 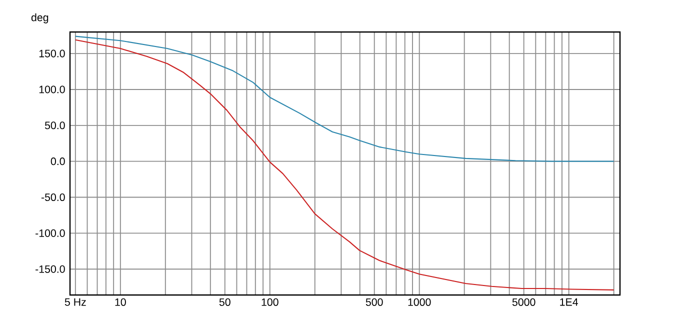 I want to click on y-tick-label: 0.0, so click(x=57, y=162).